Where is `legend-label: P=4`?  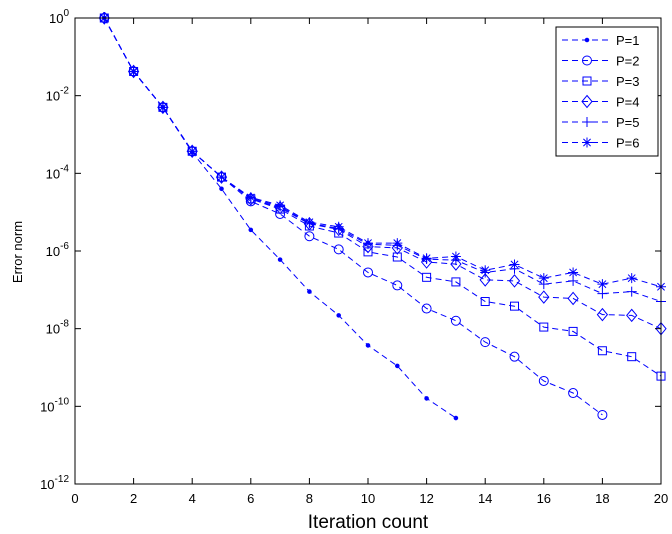 legend-label: P=4 is located at coordinates (628, 102).